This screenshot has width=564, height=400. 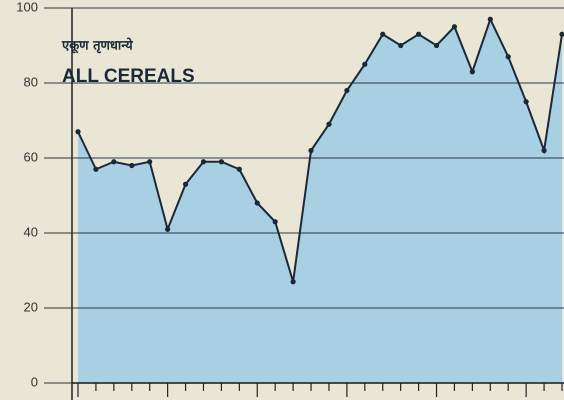 What do you see at coordinates (27, 7) in the screenshot?
I see `y-tick-label: 100` at bounding box center [27, 7].